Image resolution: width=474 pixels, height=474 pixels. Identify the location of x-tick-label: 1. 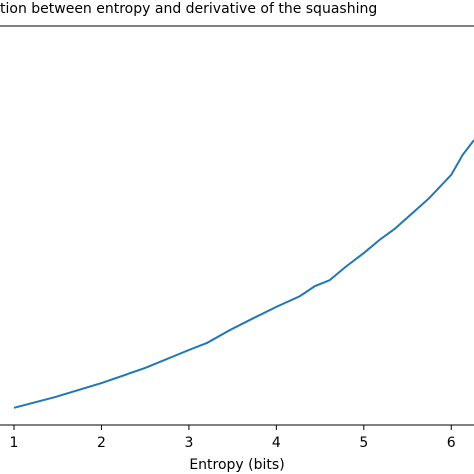
(14, 443).